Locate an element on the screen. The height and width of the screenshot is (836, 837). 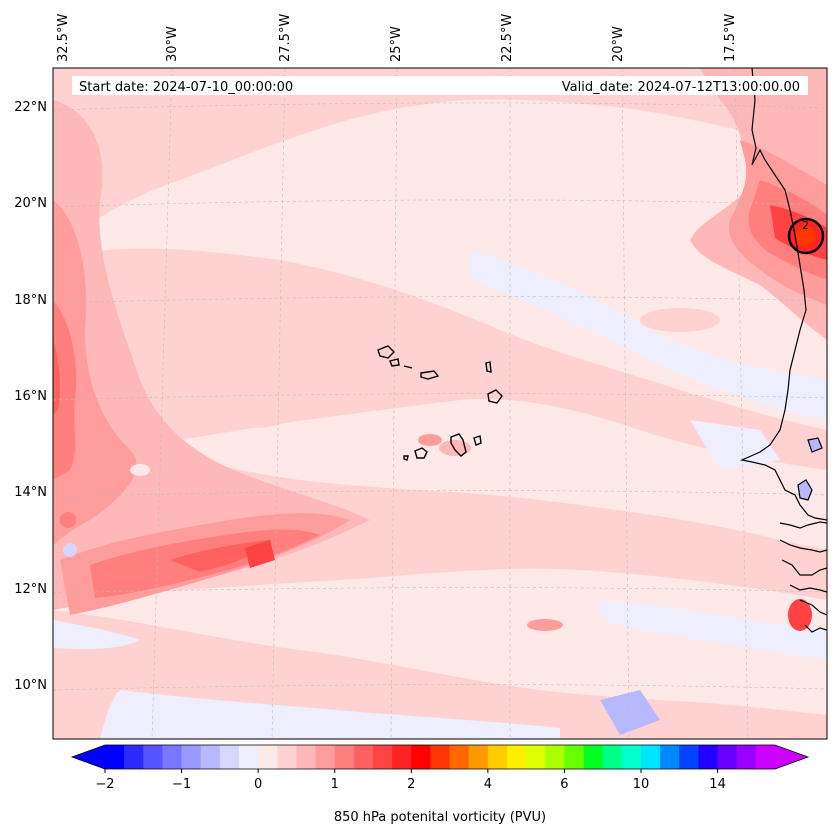
colorbar-outline is located at coordinates (440, 757).